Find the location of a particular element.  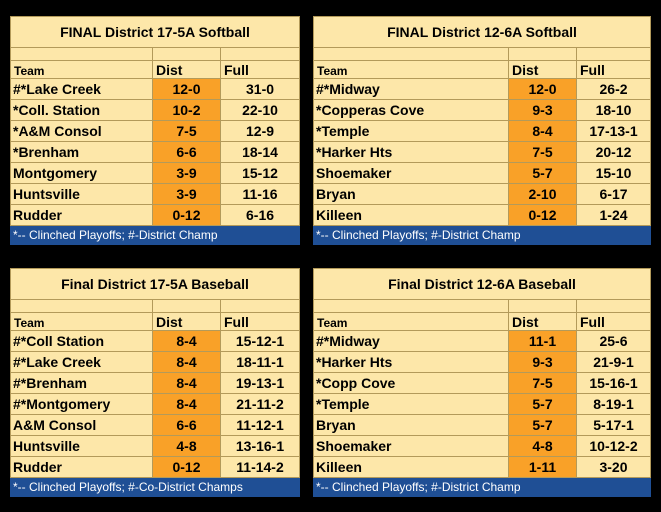

full-record: 6-17 is located at coordinates (613, 194).